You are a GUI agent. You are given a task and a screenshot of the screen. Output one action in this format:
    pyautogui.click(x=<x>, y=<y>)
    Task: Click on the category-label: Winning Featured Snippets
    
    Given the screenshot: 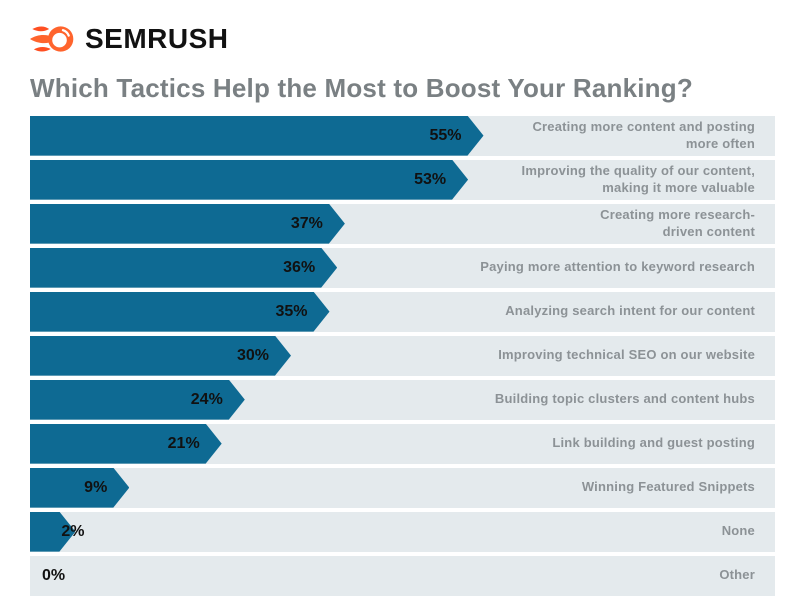 What is the action you would take?
    pyautogui.click(x=668, y=487)
    